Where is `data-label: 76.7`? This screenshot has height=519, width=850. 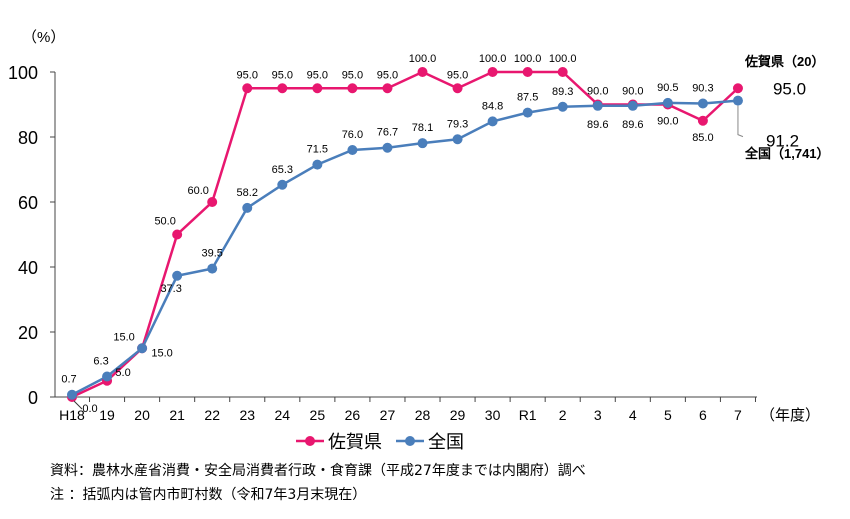 data-label: 76.7 is located at coordinates (387, 133).